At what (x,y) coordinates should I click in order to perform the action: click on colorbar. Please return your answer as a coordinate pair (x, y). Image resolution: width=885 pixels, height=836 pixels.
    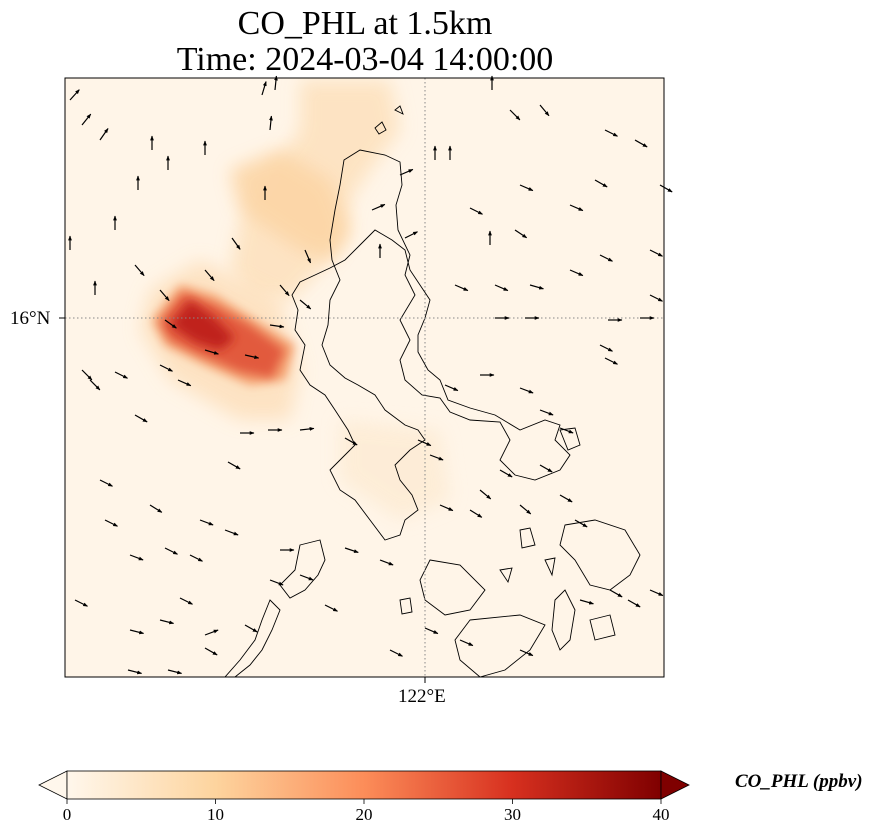
    Looking at the image, I should click on (364, 787).